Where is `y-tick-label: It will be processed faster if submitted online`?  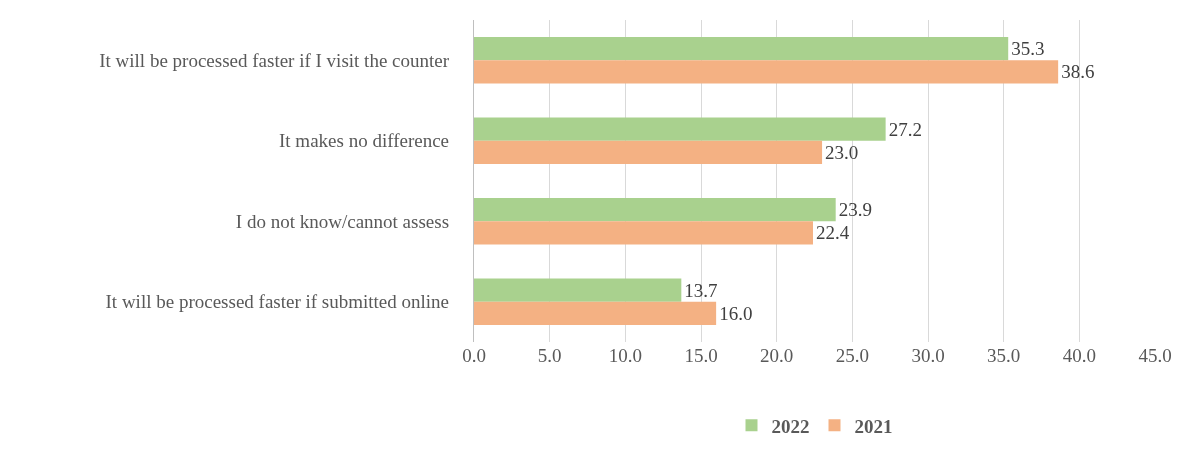
y-tick-label: It will be processed faster if submitted online is located at coordinates (277, 302).